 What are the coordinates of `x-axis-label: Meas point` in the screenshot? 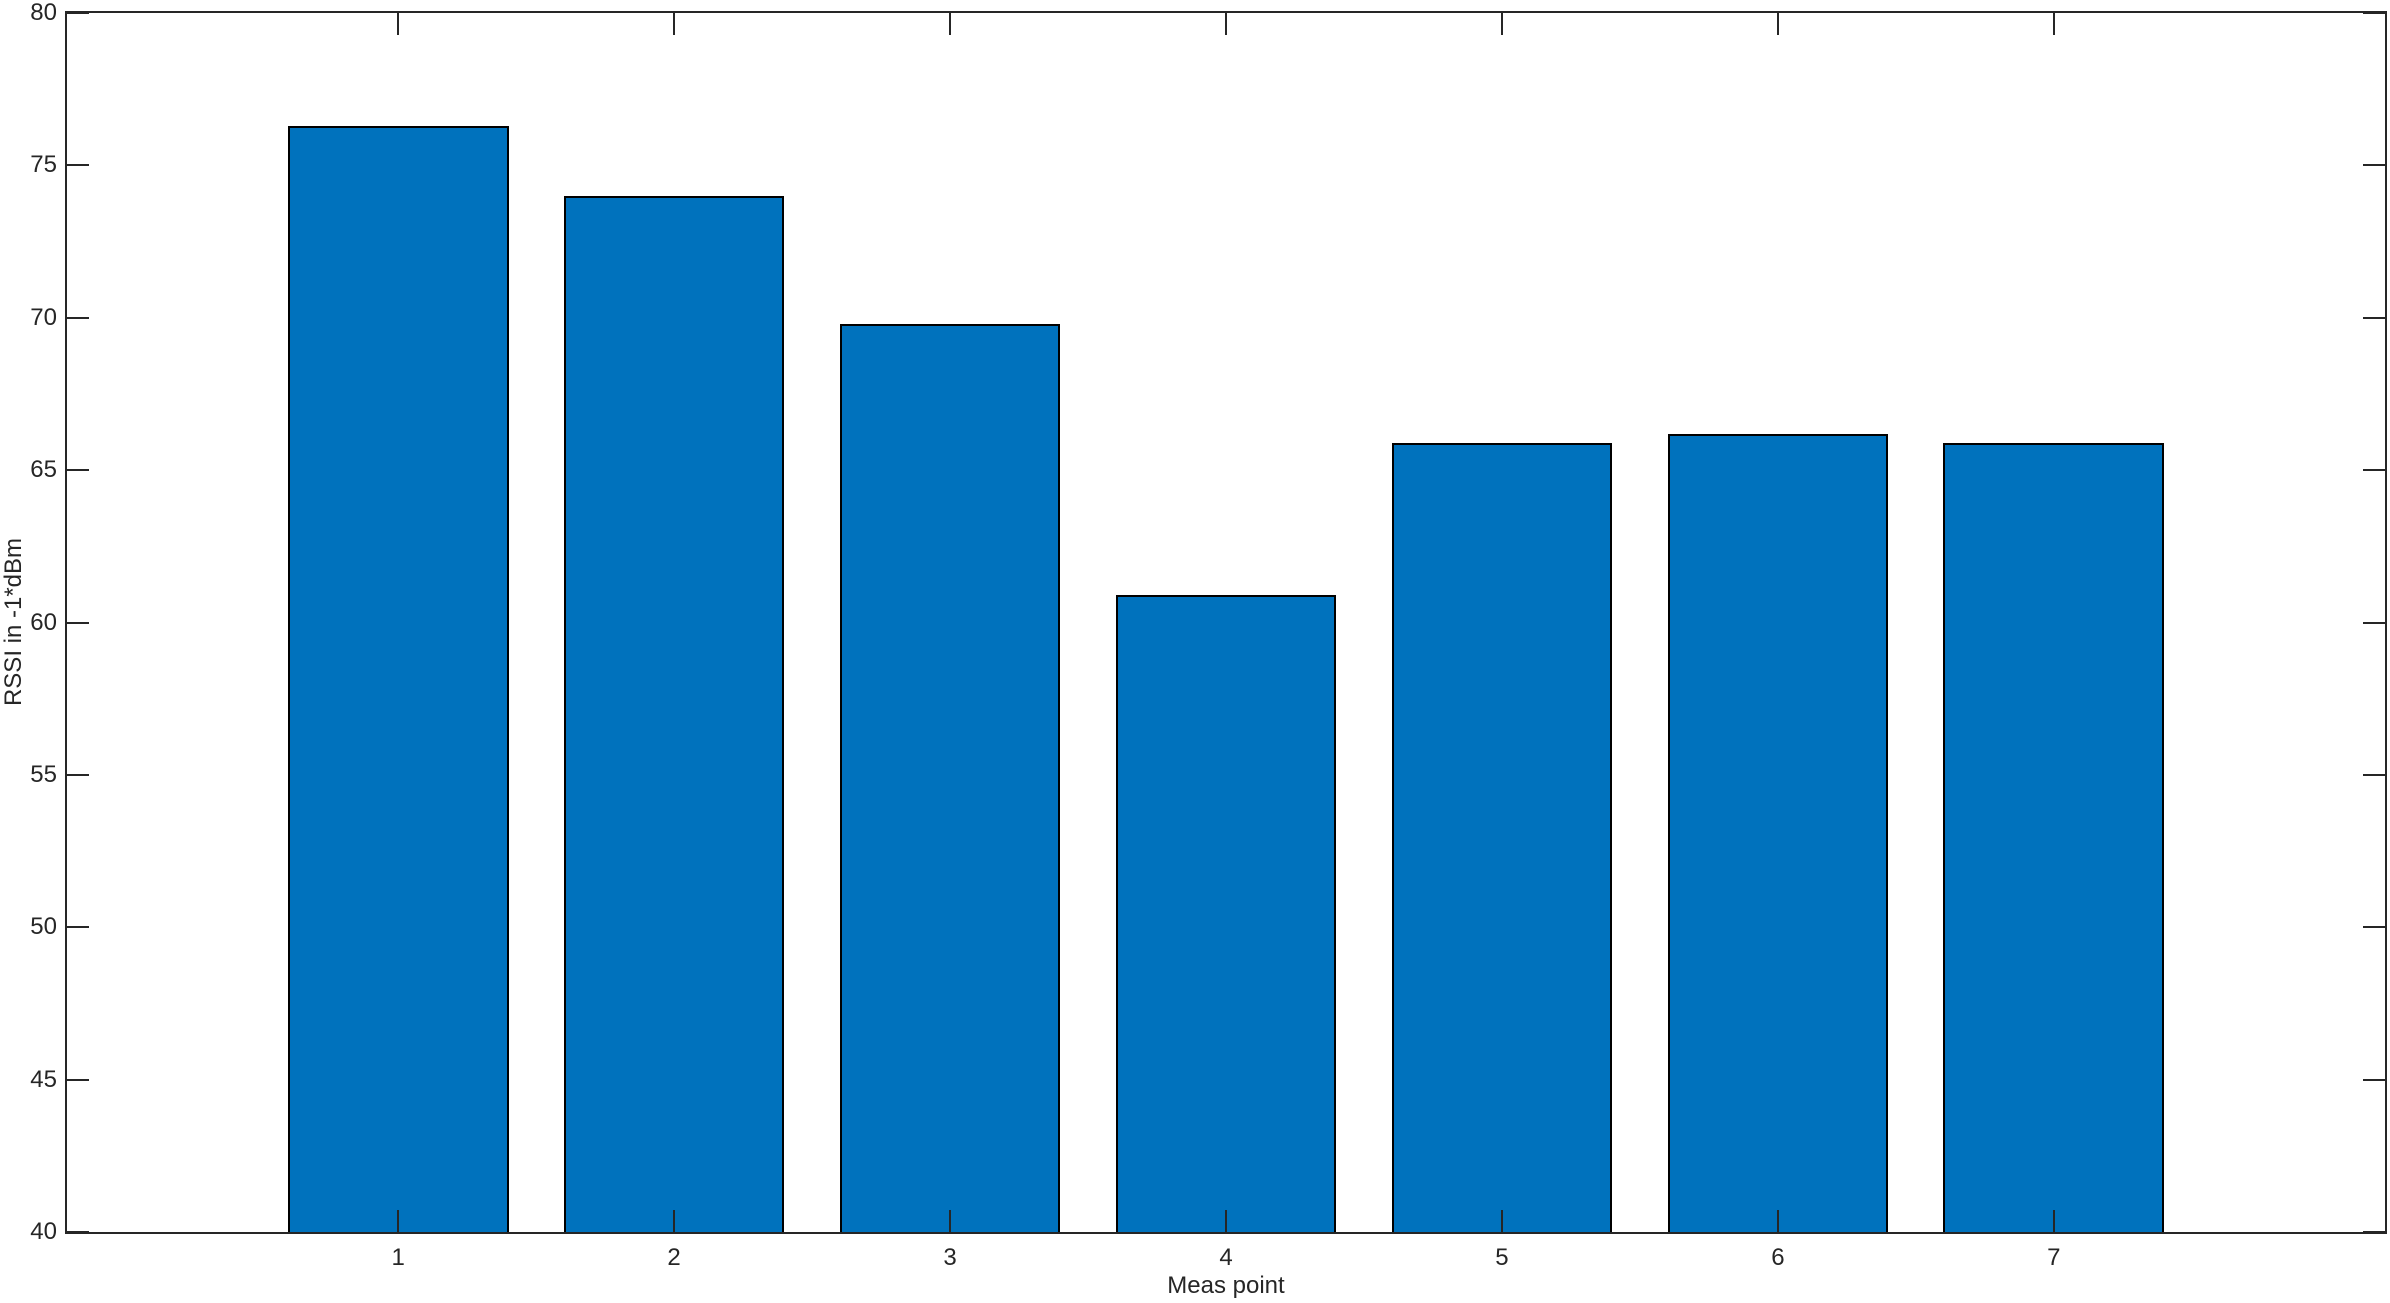 It's located at (1226, 1285).